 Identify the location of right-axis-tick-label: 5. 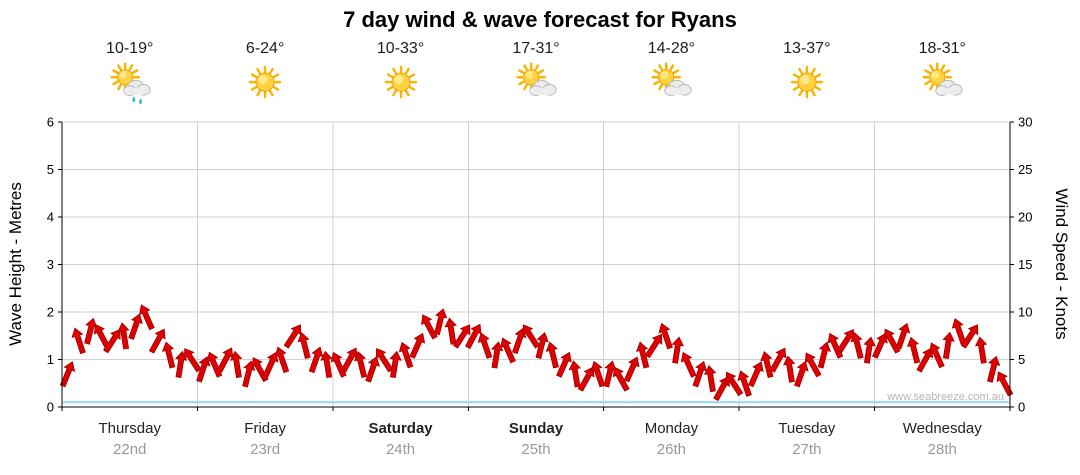
(1021, 359).